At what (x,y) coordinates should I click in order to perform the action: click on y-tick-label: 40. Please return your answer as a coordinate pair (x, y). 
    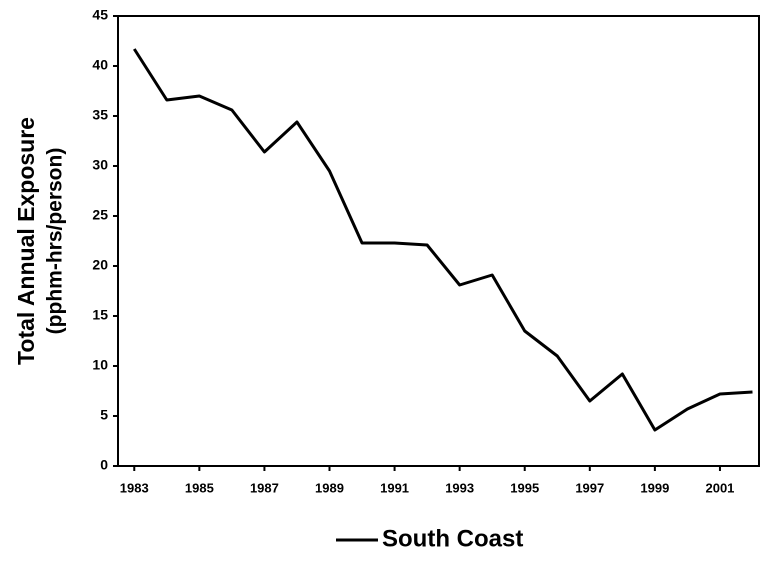
    Looking at the image, I should click on (100, 65).